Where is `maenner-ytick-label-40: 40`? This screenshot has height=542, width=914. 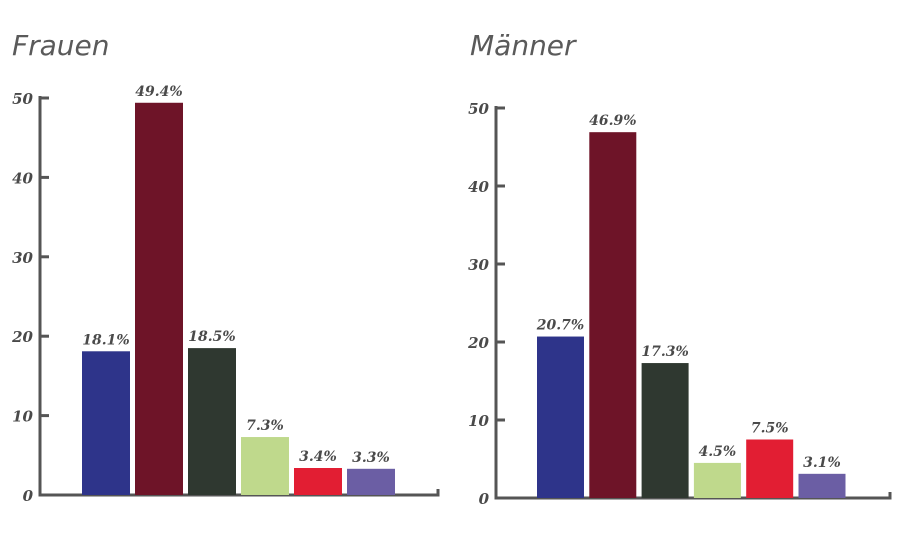
maenner-ytick-label-40: 40 is located at coordinates (478, 187).